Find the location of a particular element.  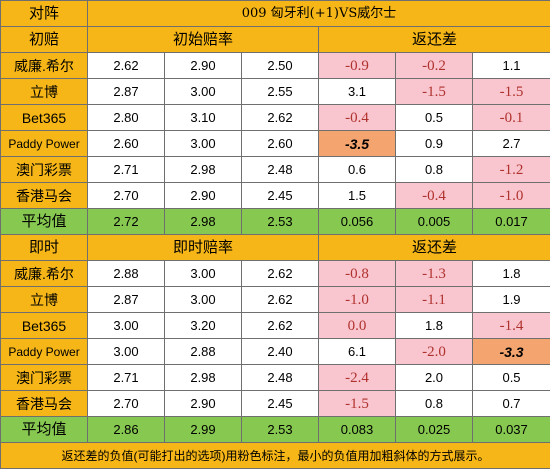

return-diff-minimum-cell: -3.3 is located at coordinates (511, 352).